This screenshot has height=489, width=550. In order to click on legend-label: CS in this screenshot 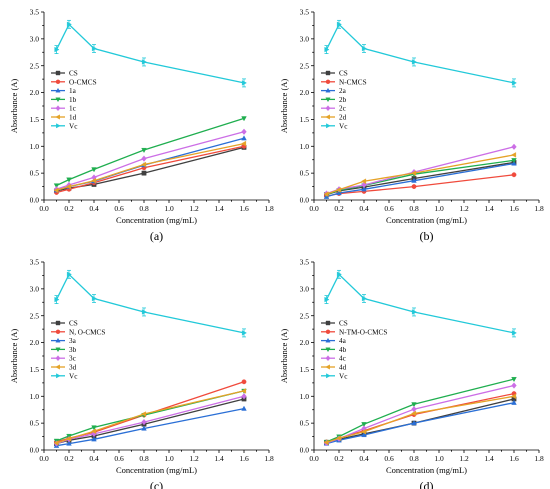, I will do `click(73, 324)`.